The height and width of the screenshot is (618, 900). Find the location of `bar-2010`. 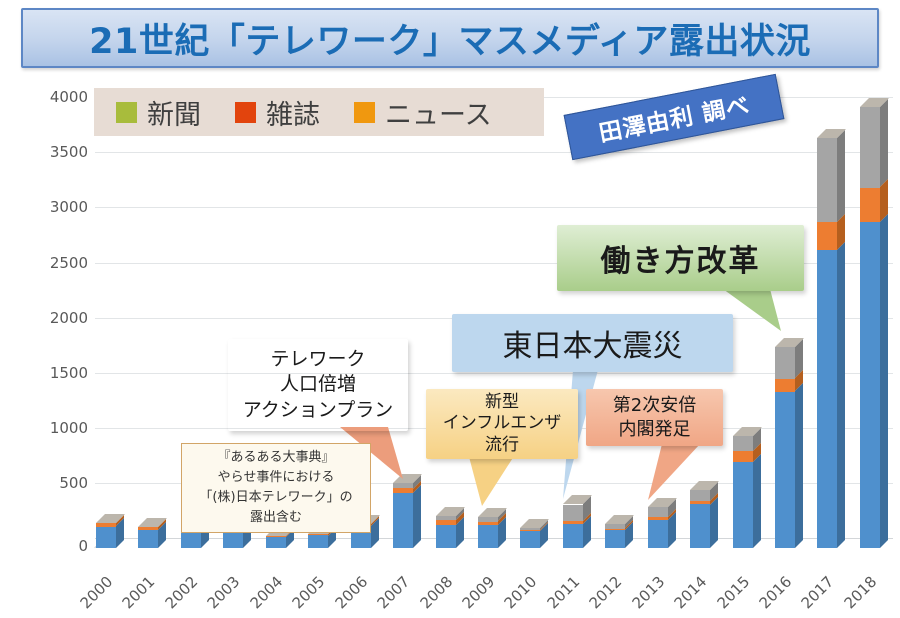

bar-2010 is located at coordinates (535, 533).